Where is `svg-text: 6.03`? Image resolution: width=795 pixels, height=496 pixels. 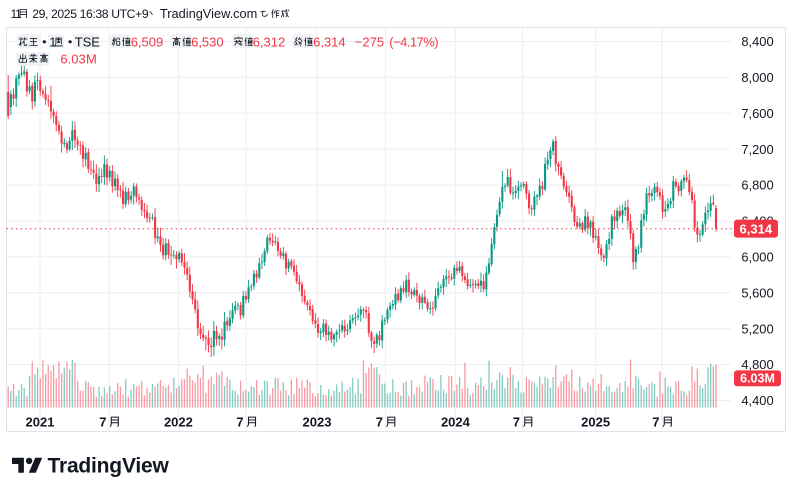
svg-text: 6.03 is located at coordinates (72, 58).